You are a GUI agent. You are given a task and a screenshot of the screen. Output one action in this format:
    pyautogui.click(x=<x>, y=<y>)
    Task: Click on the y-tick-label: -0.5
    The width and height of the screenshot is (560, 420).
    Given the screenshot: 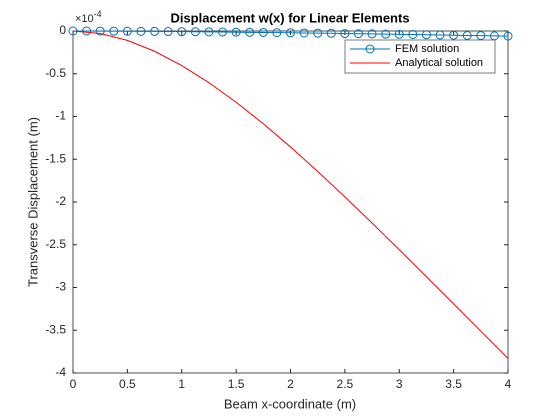 What is the action you would take?
    pyautogui.click(x=55, y=73)
    